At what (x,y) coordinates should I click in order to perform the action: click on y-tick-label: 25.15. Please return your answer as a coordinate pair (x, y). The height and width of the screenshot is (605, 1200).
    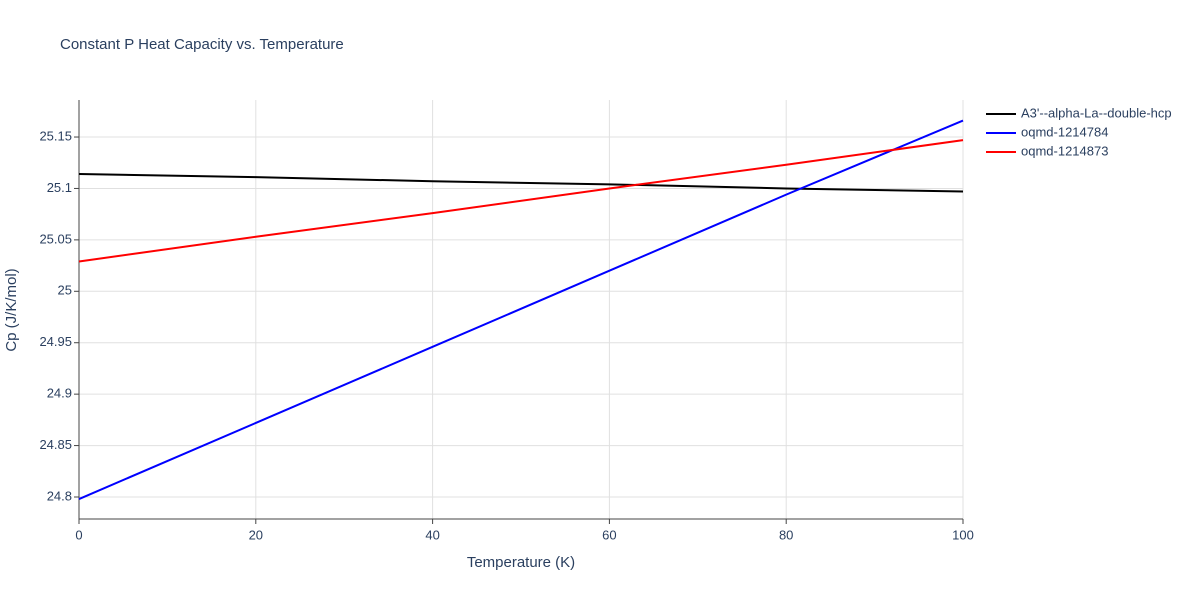
    Looking at the image, I should click on (55, 135).